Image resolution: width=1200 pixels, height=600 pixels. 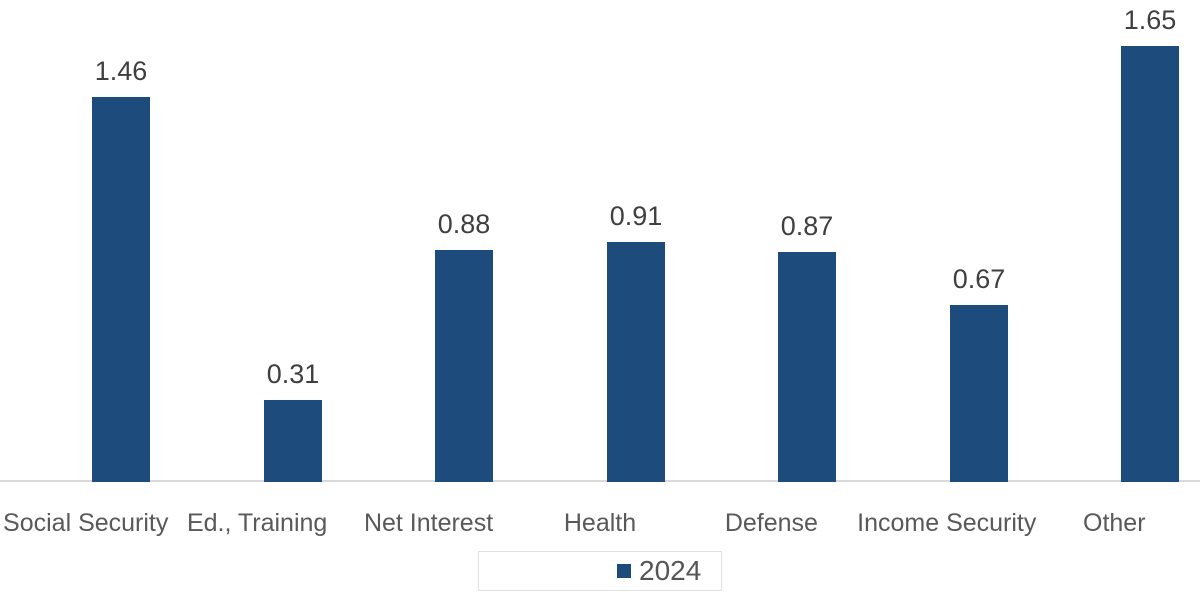 I want to click on bar-net-interest, so click(x=464, y=366).